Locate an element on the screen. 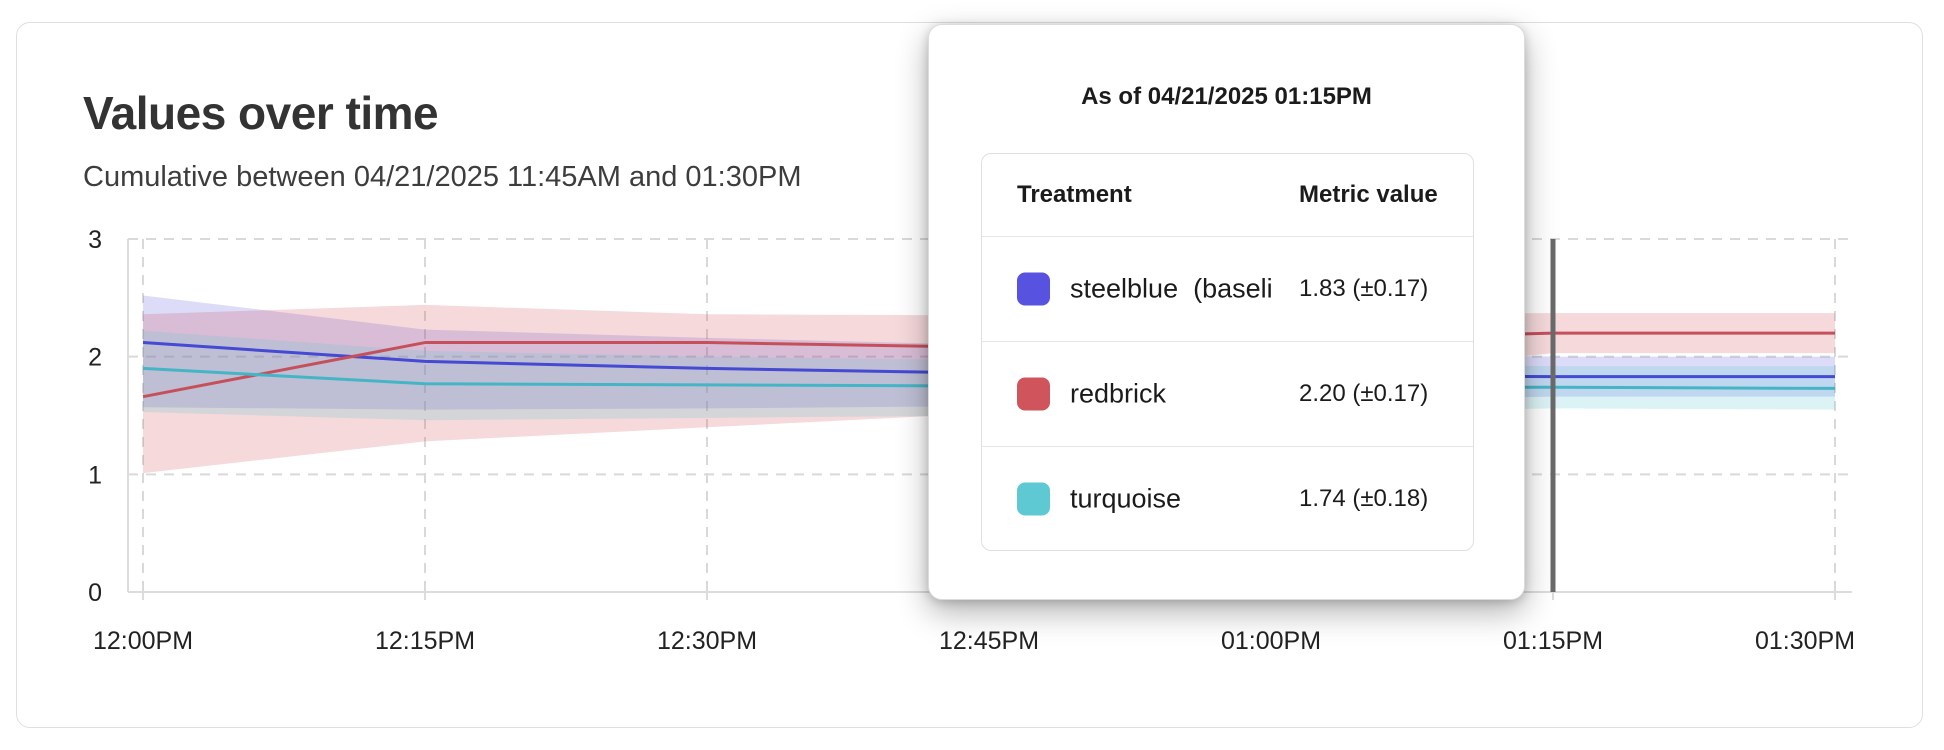 This screenshot has width=1944, height=750. series-metric-value: 1.74 (±0.18) is located at coordinates (1364, 498).